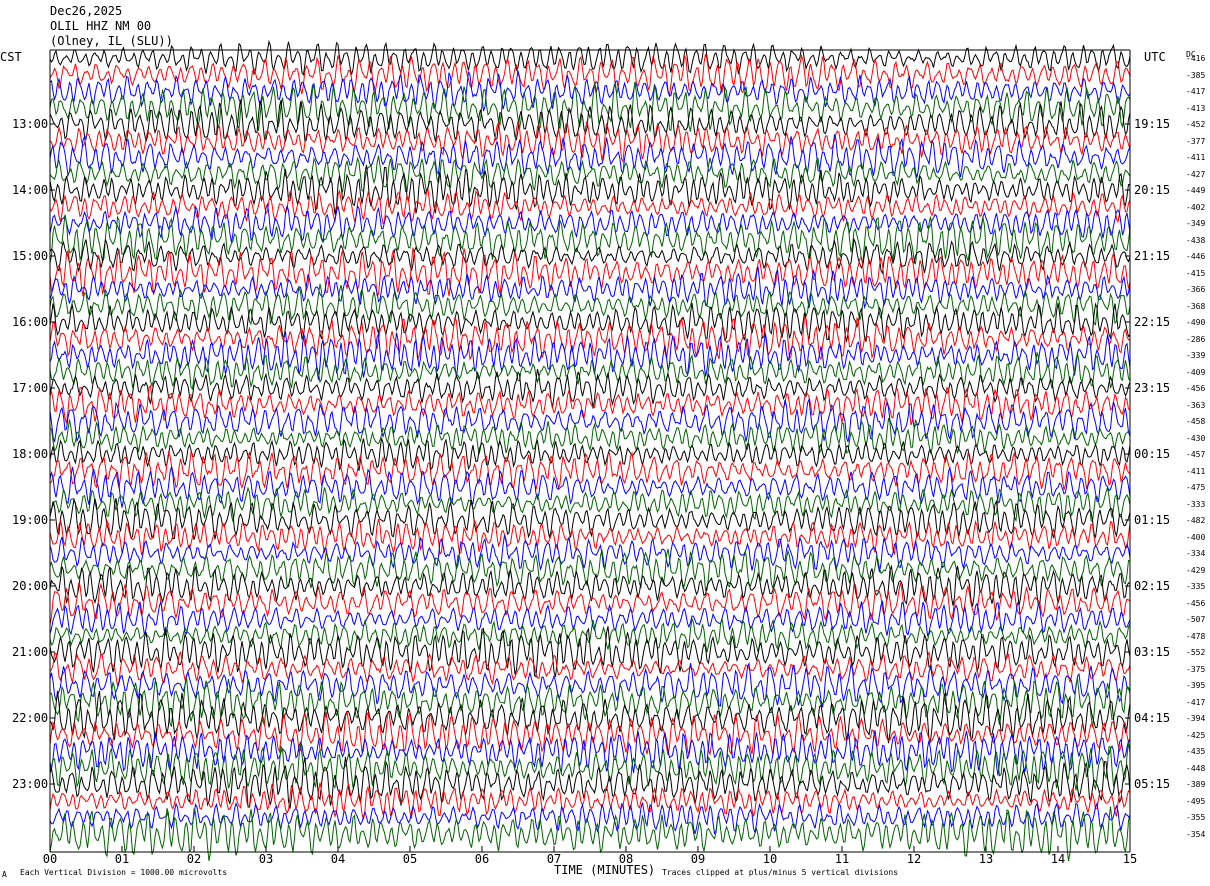 The width and height of the screenshot is (1210, 886). Describe the element at coordinates (1196, 421) in the screenshot. I see `dc-offset-label: -458` at that location.